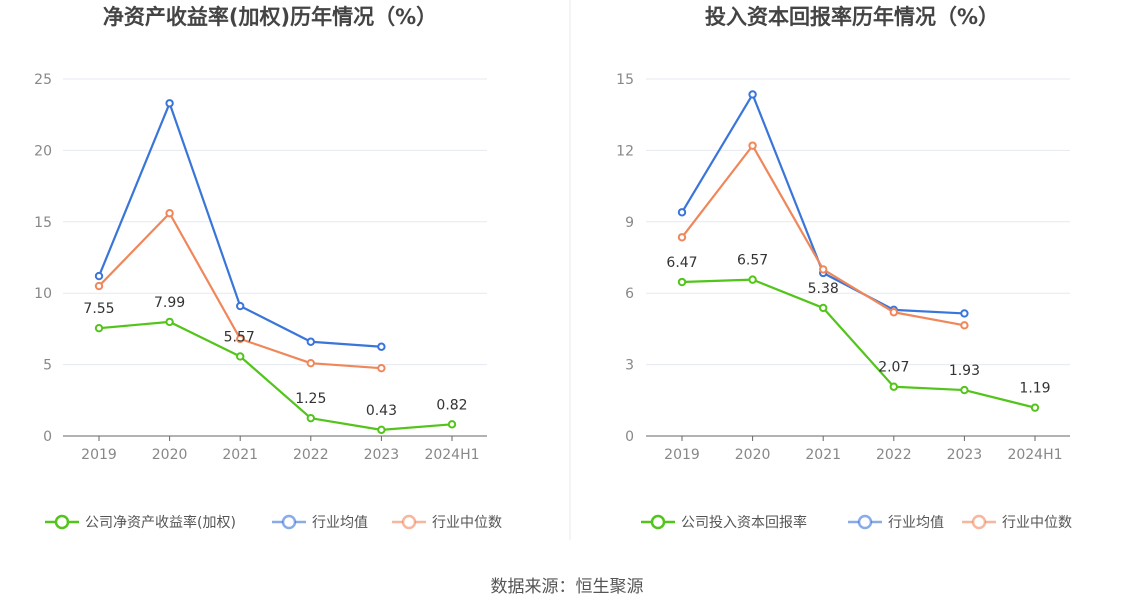 This screenshot has height=612, width=1134. What do you see at coordinates (752, 261) in the screenshot?
I see `data-label: 6.57` at bounding box center [752, 261].